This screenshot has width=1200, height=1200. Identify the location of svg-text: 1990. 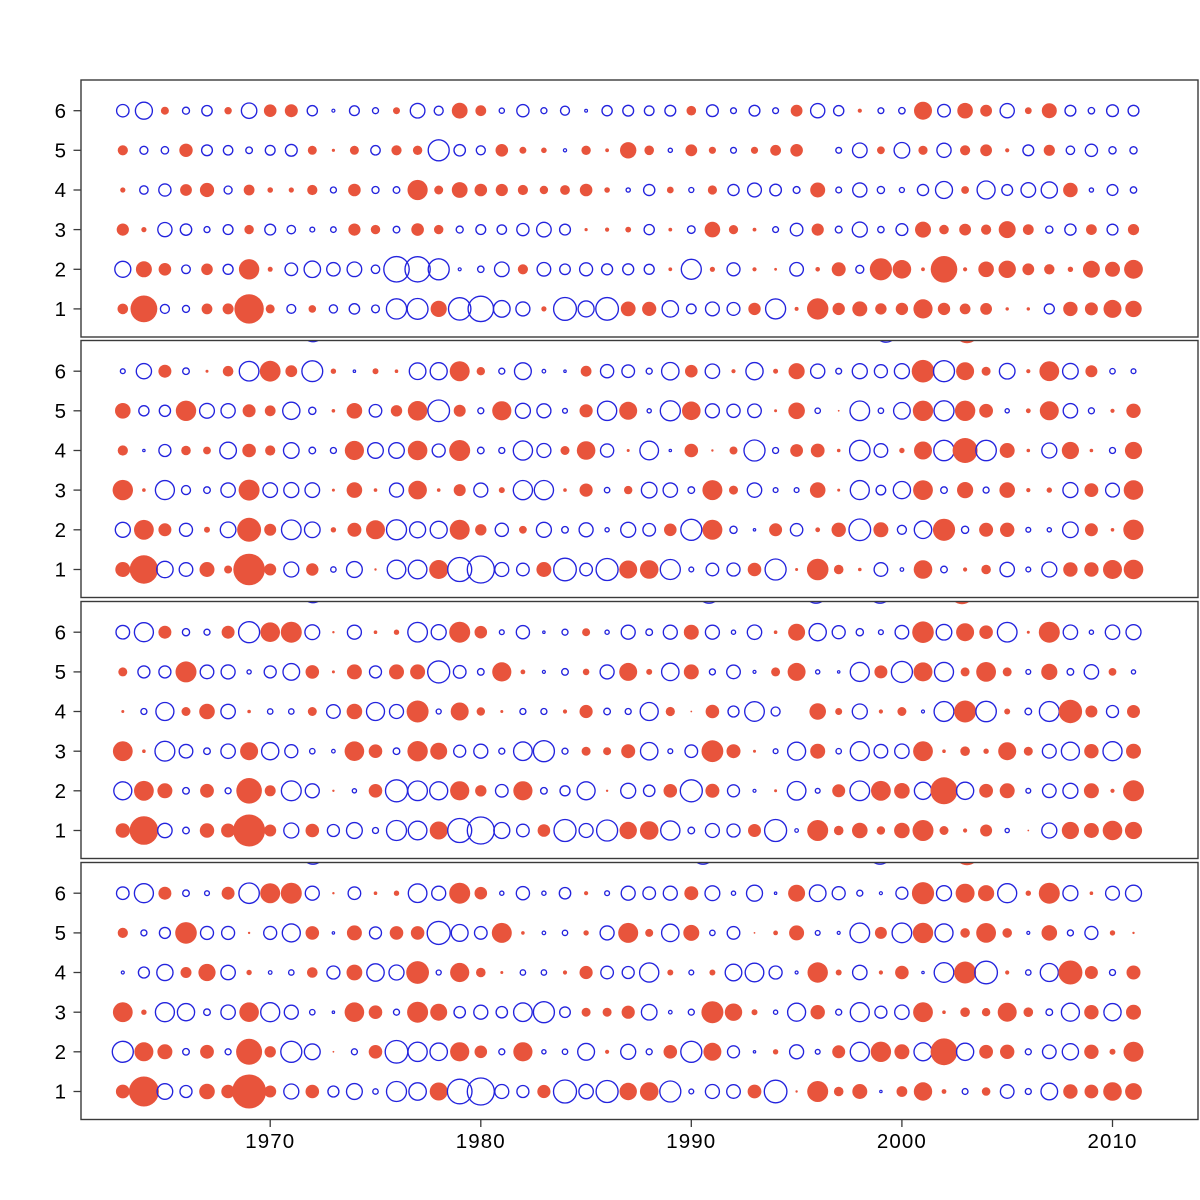
(691, 1141).